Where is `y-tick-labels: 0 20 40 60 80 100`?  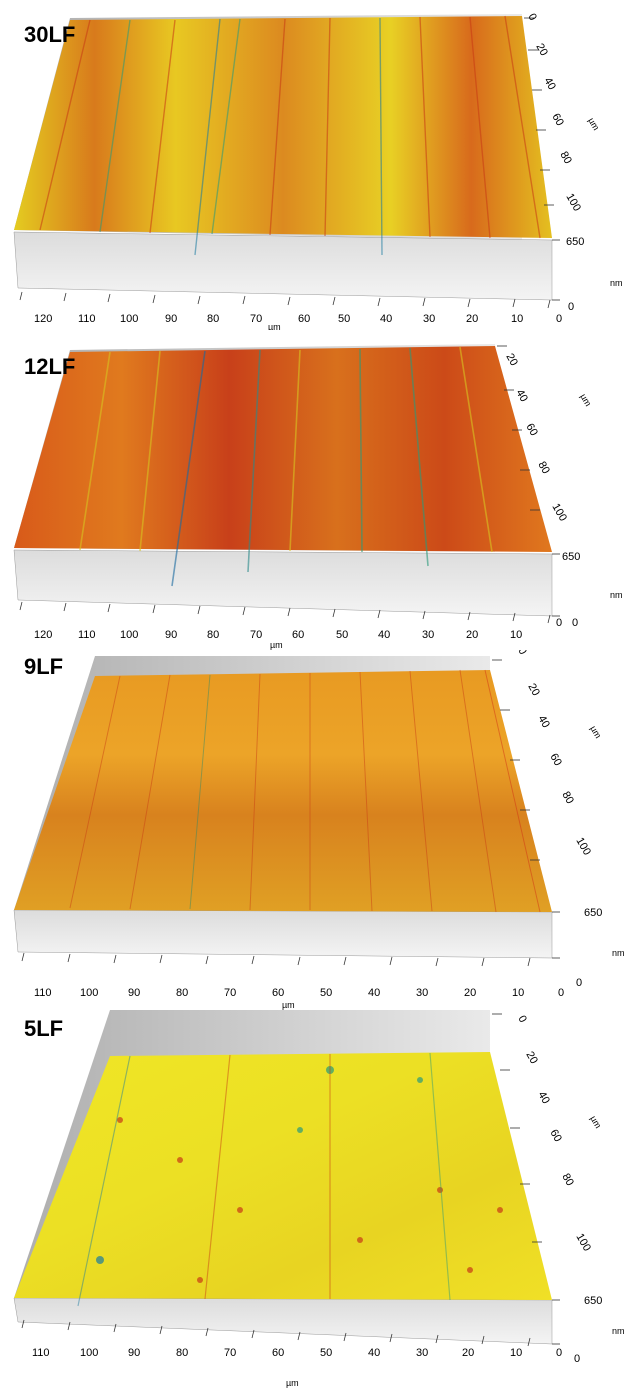 y-tick-labels: 0 20 40 60 80 100 is located at coordinates (554, 113).